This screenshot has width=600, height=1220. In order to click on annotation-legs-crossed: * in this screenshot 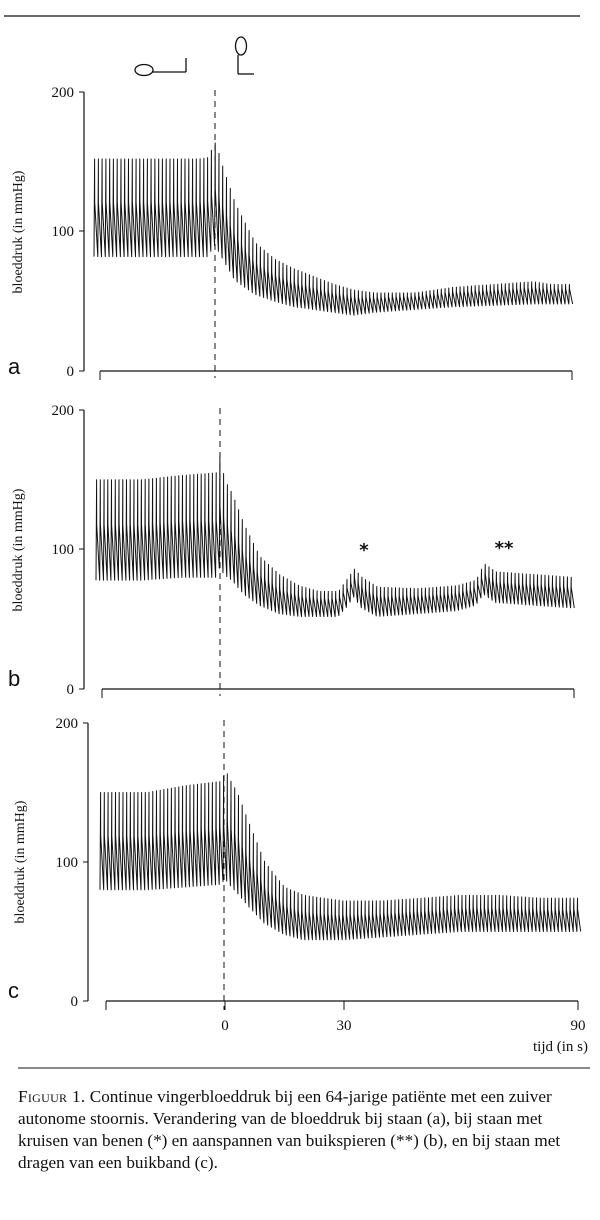, I will do `click(364, 550)`.